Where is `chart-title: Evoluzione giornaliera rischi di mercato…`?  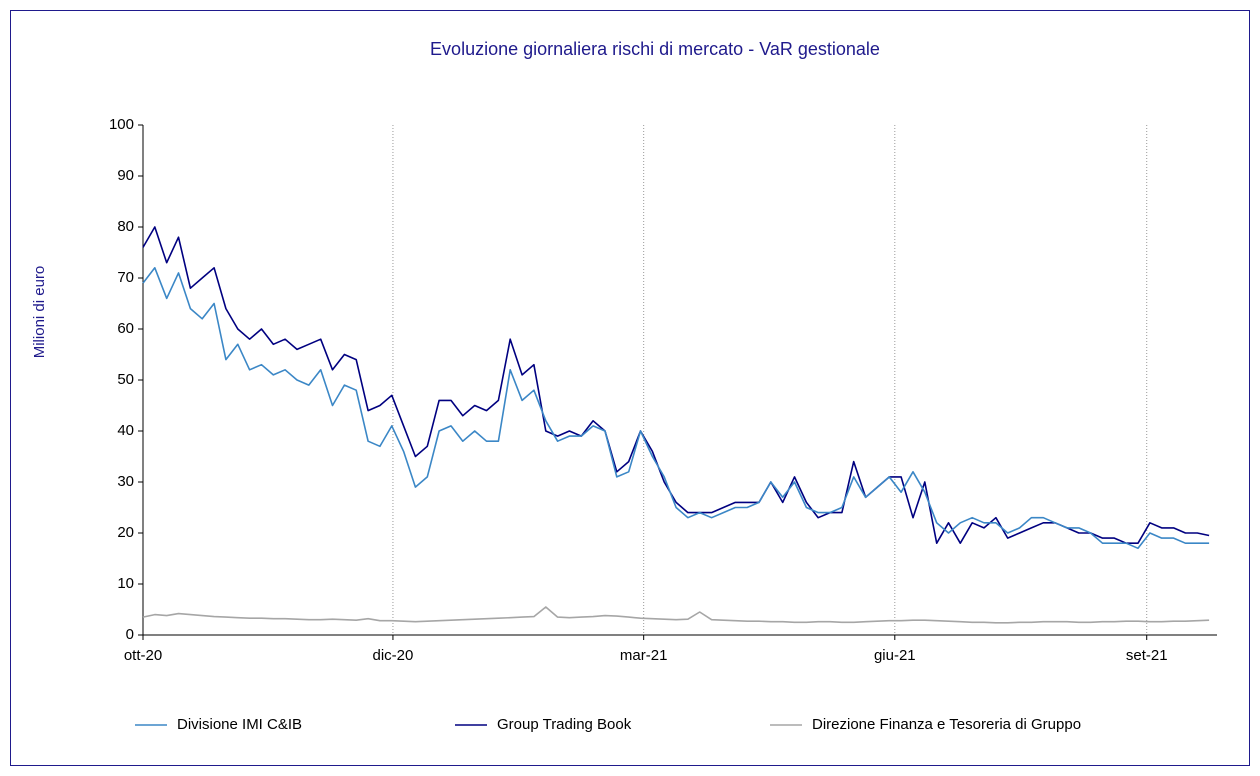
chart-title: Evoluzione giornaliera rischi di mercato… is located at coordinates (655, 49).